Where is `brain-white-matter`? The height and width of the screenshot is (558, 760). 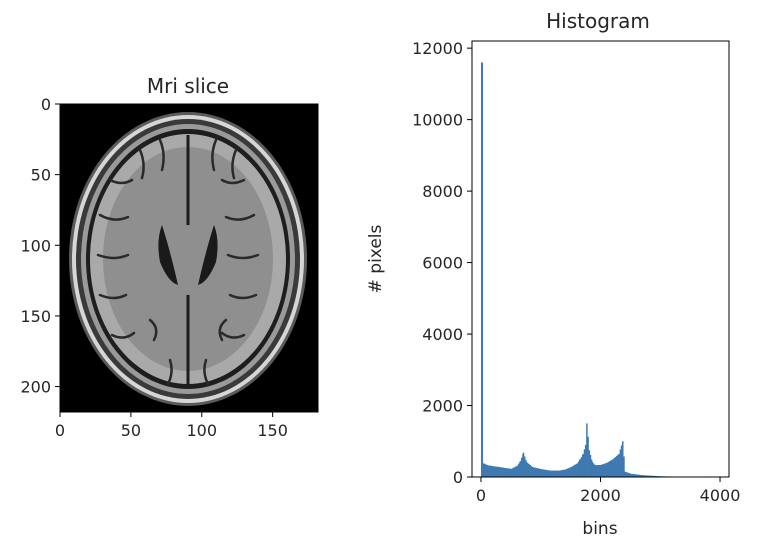 brain-white-matter is located at coordinates (188, 259).